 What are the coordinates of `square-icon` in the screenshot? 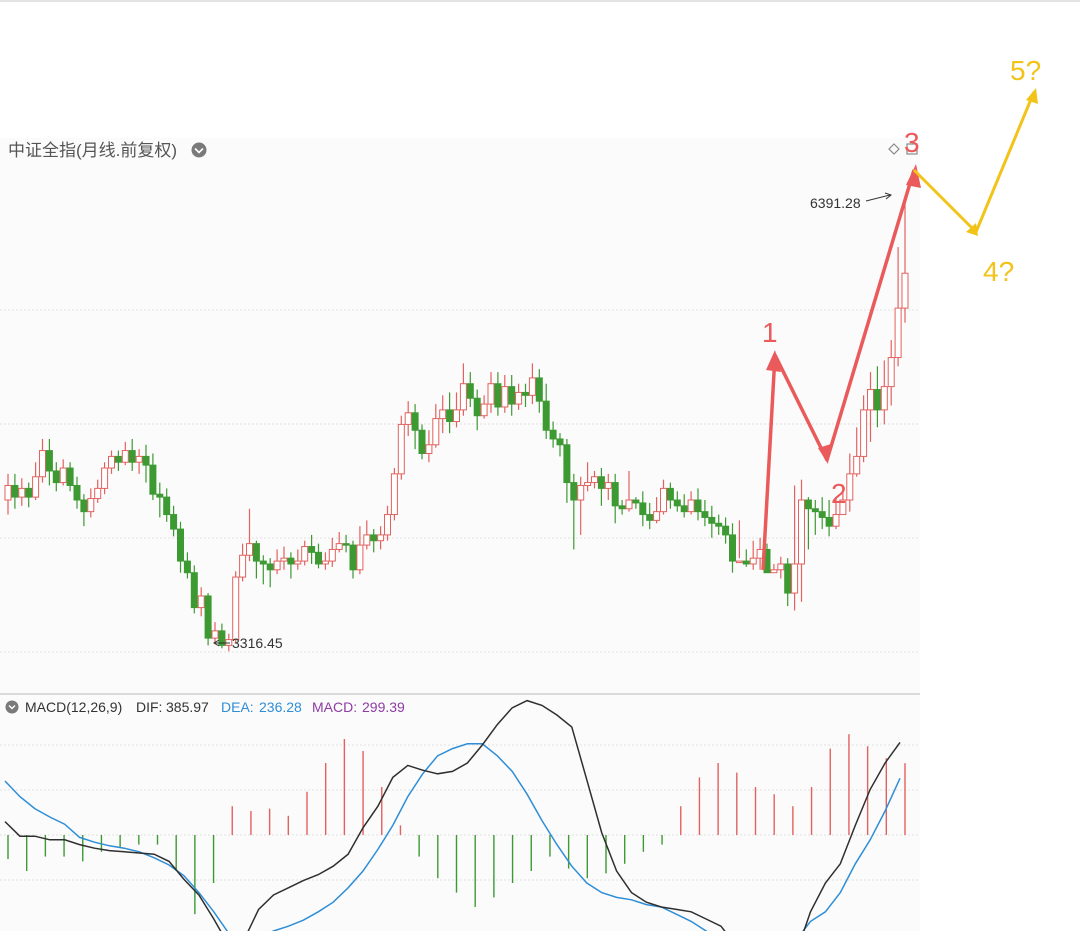 It's located at (912, 149).